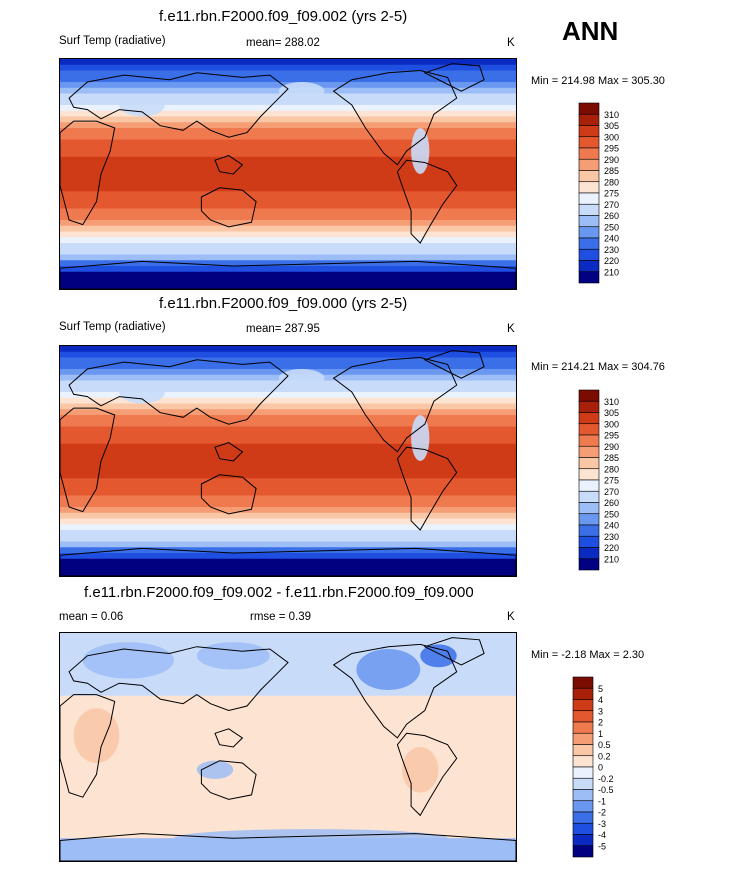  Describe the element at coordinates (600, 689) in the screenshot. I see `colorbar-tick-label: 5` at that location.